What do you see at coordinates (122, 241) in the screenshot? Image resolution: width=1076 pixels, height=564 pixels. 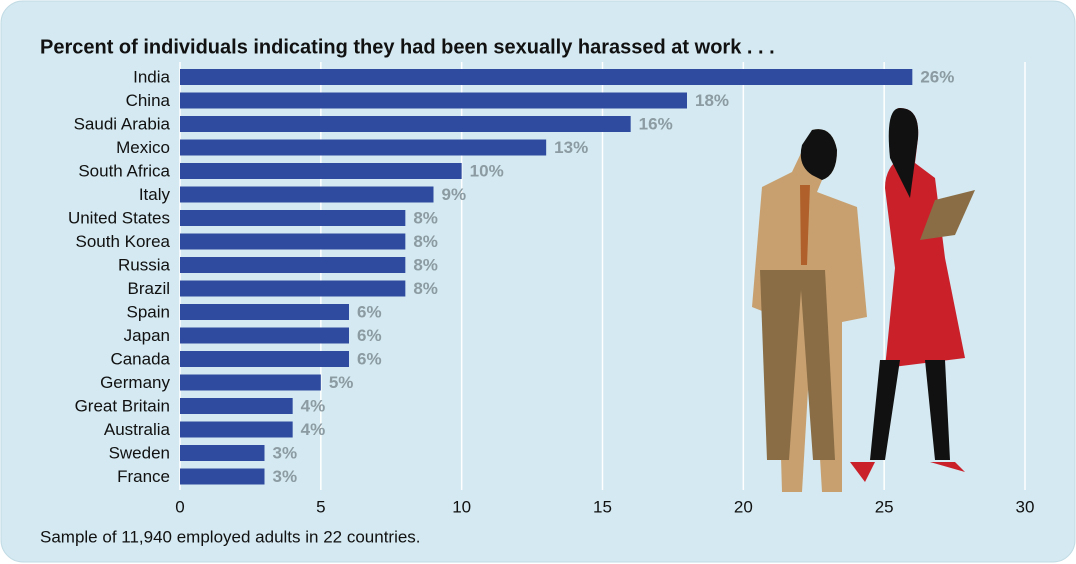 I see `y-tick-label: South Korea` at bounding box center [122, 241].